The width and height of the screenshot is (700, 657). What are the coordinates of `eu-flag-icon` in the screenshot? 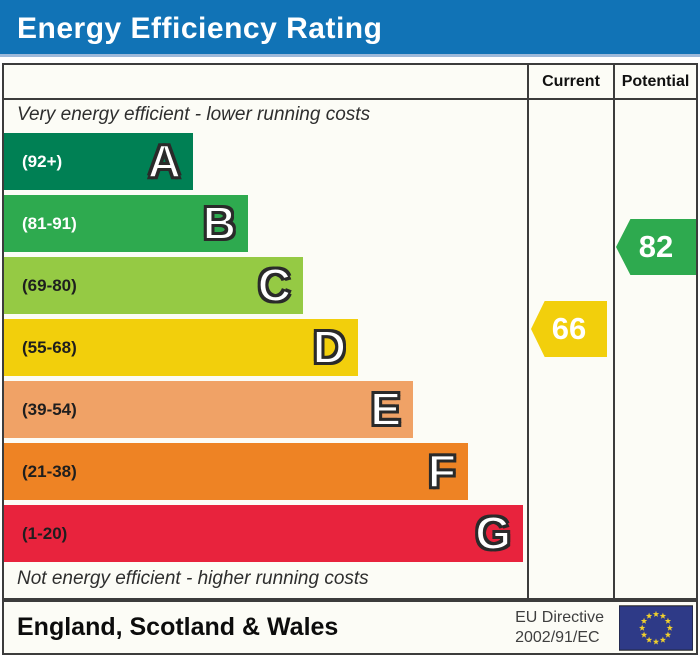 It's located at (656, 628).